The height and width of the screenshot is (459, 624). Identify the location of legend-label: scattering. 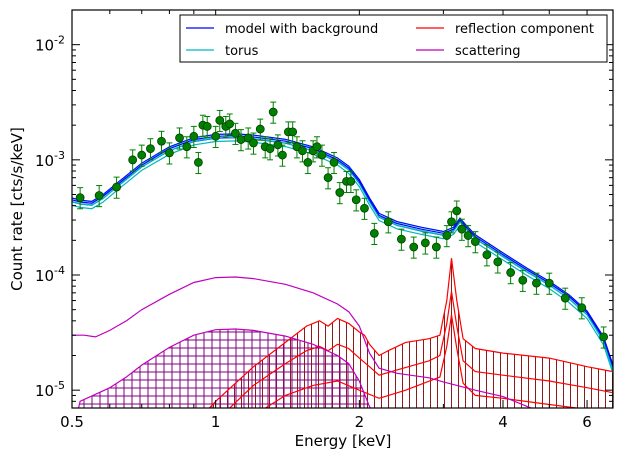
(488, 51).